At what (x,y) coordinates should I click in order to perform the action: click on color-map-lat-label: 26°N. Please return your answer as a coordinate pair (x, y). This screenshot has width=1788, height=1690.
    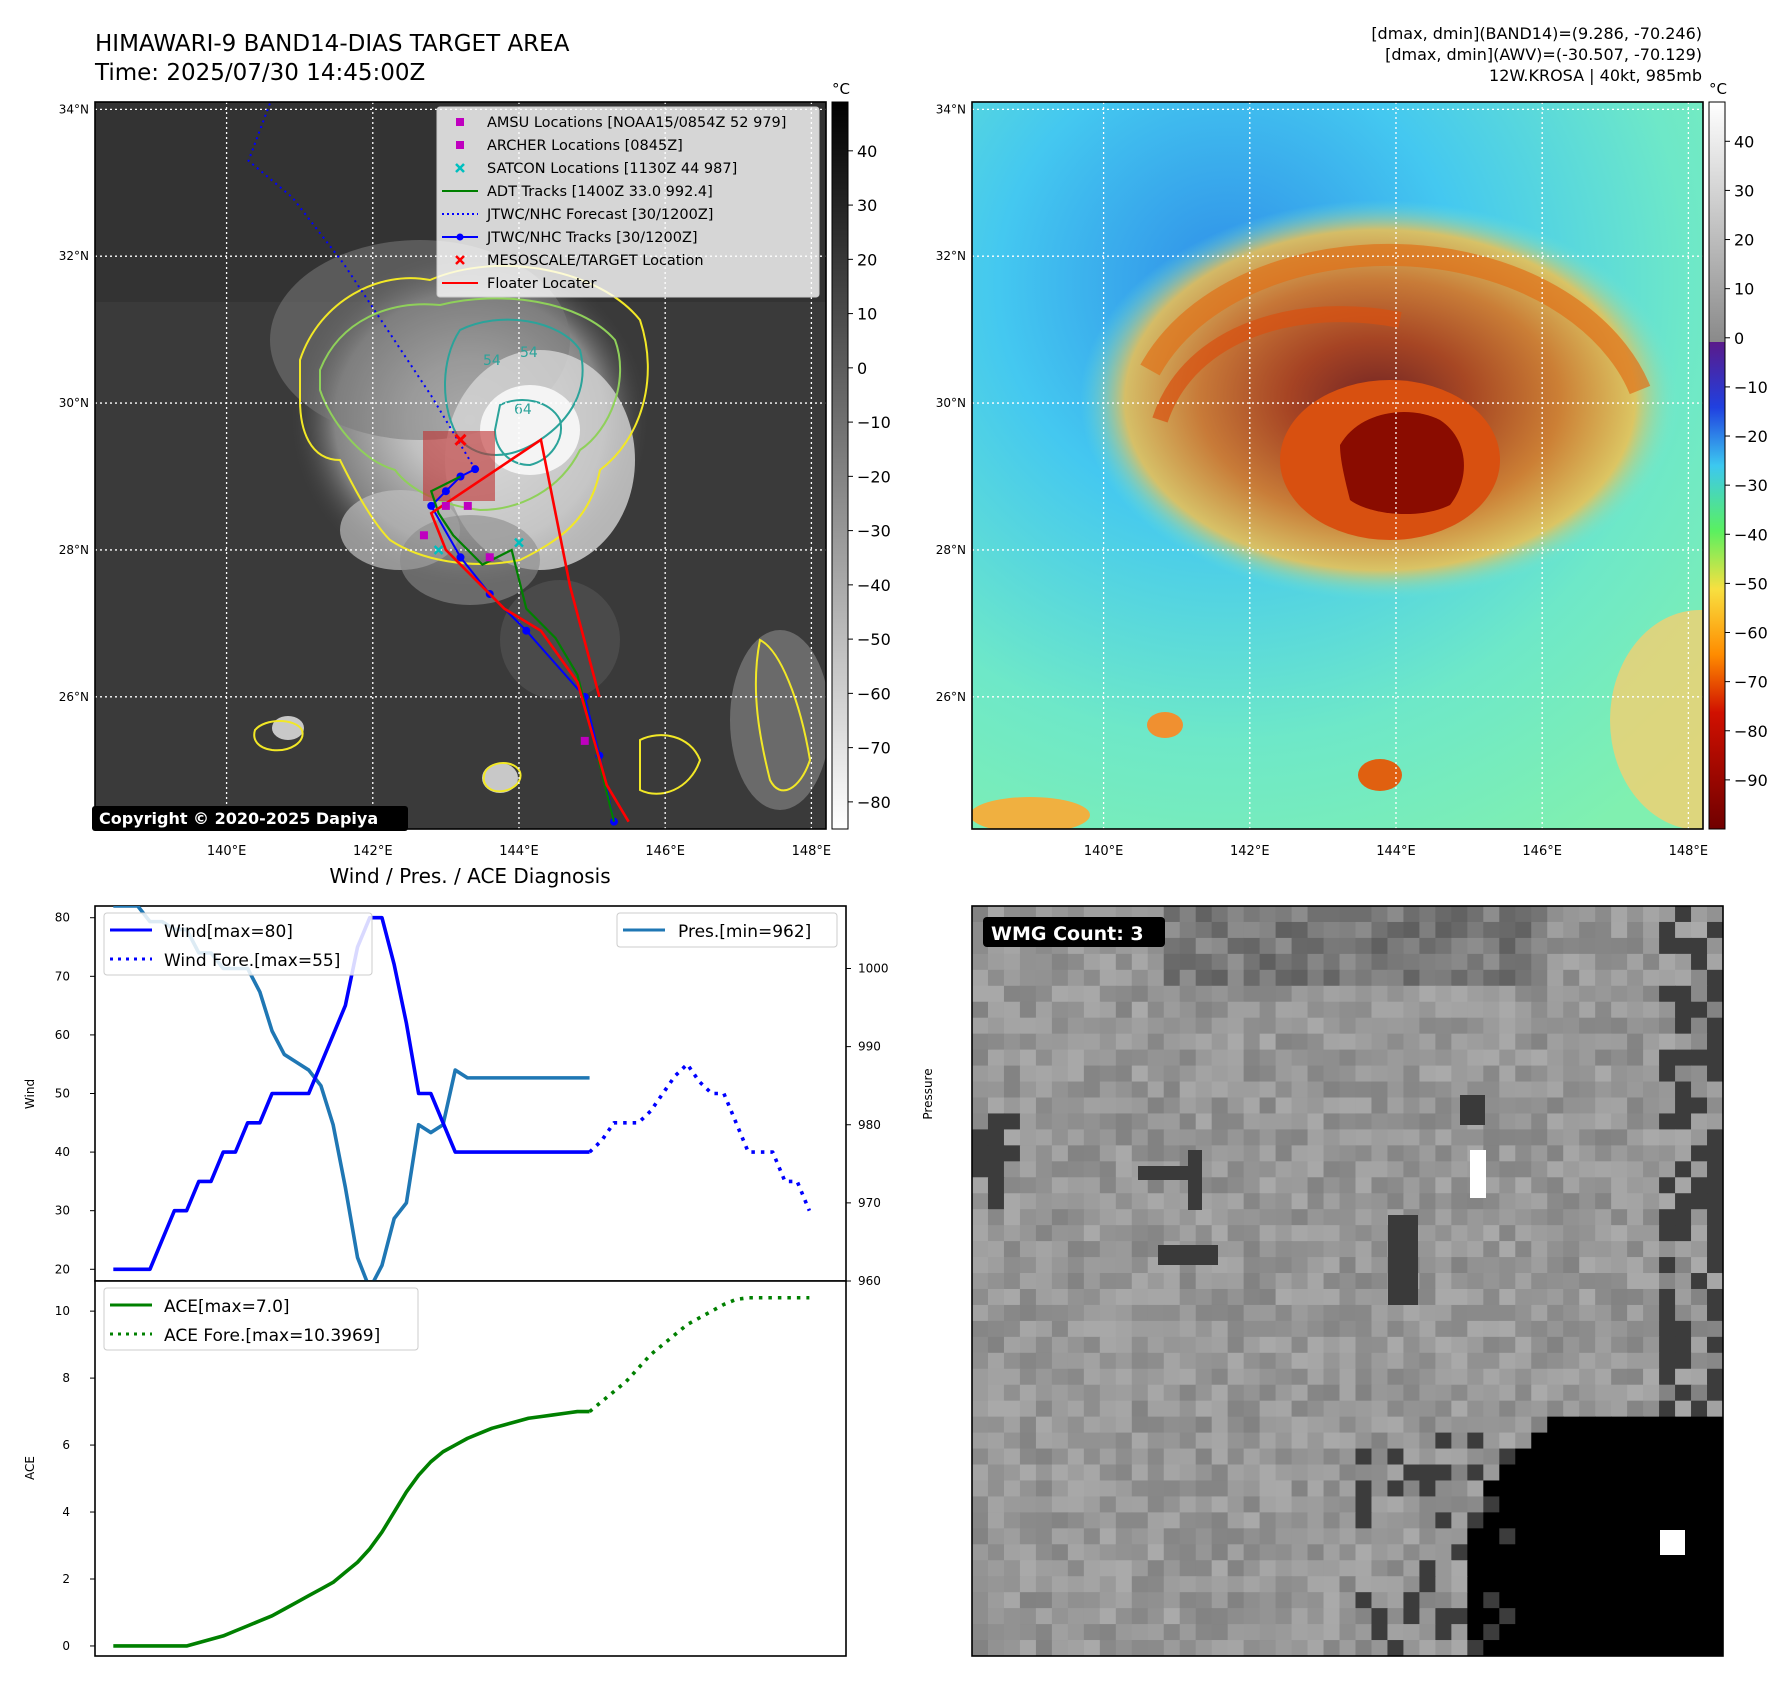
    Looking at the image, I should click on (951, 697).